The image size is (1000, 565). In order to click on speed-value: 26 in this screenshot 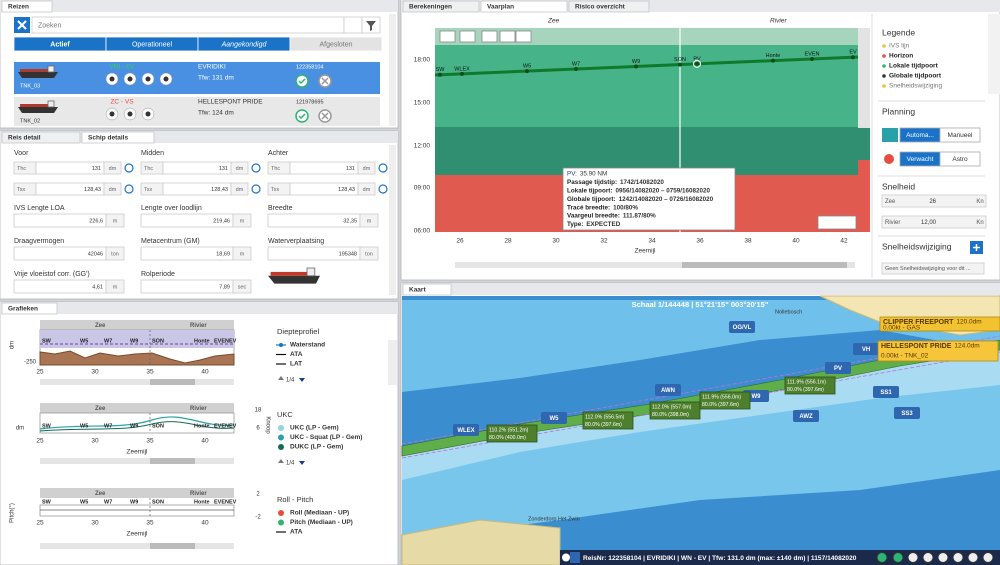, I will do `click(932, 202)`.